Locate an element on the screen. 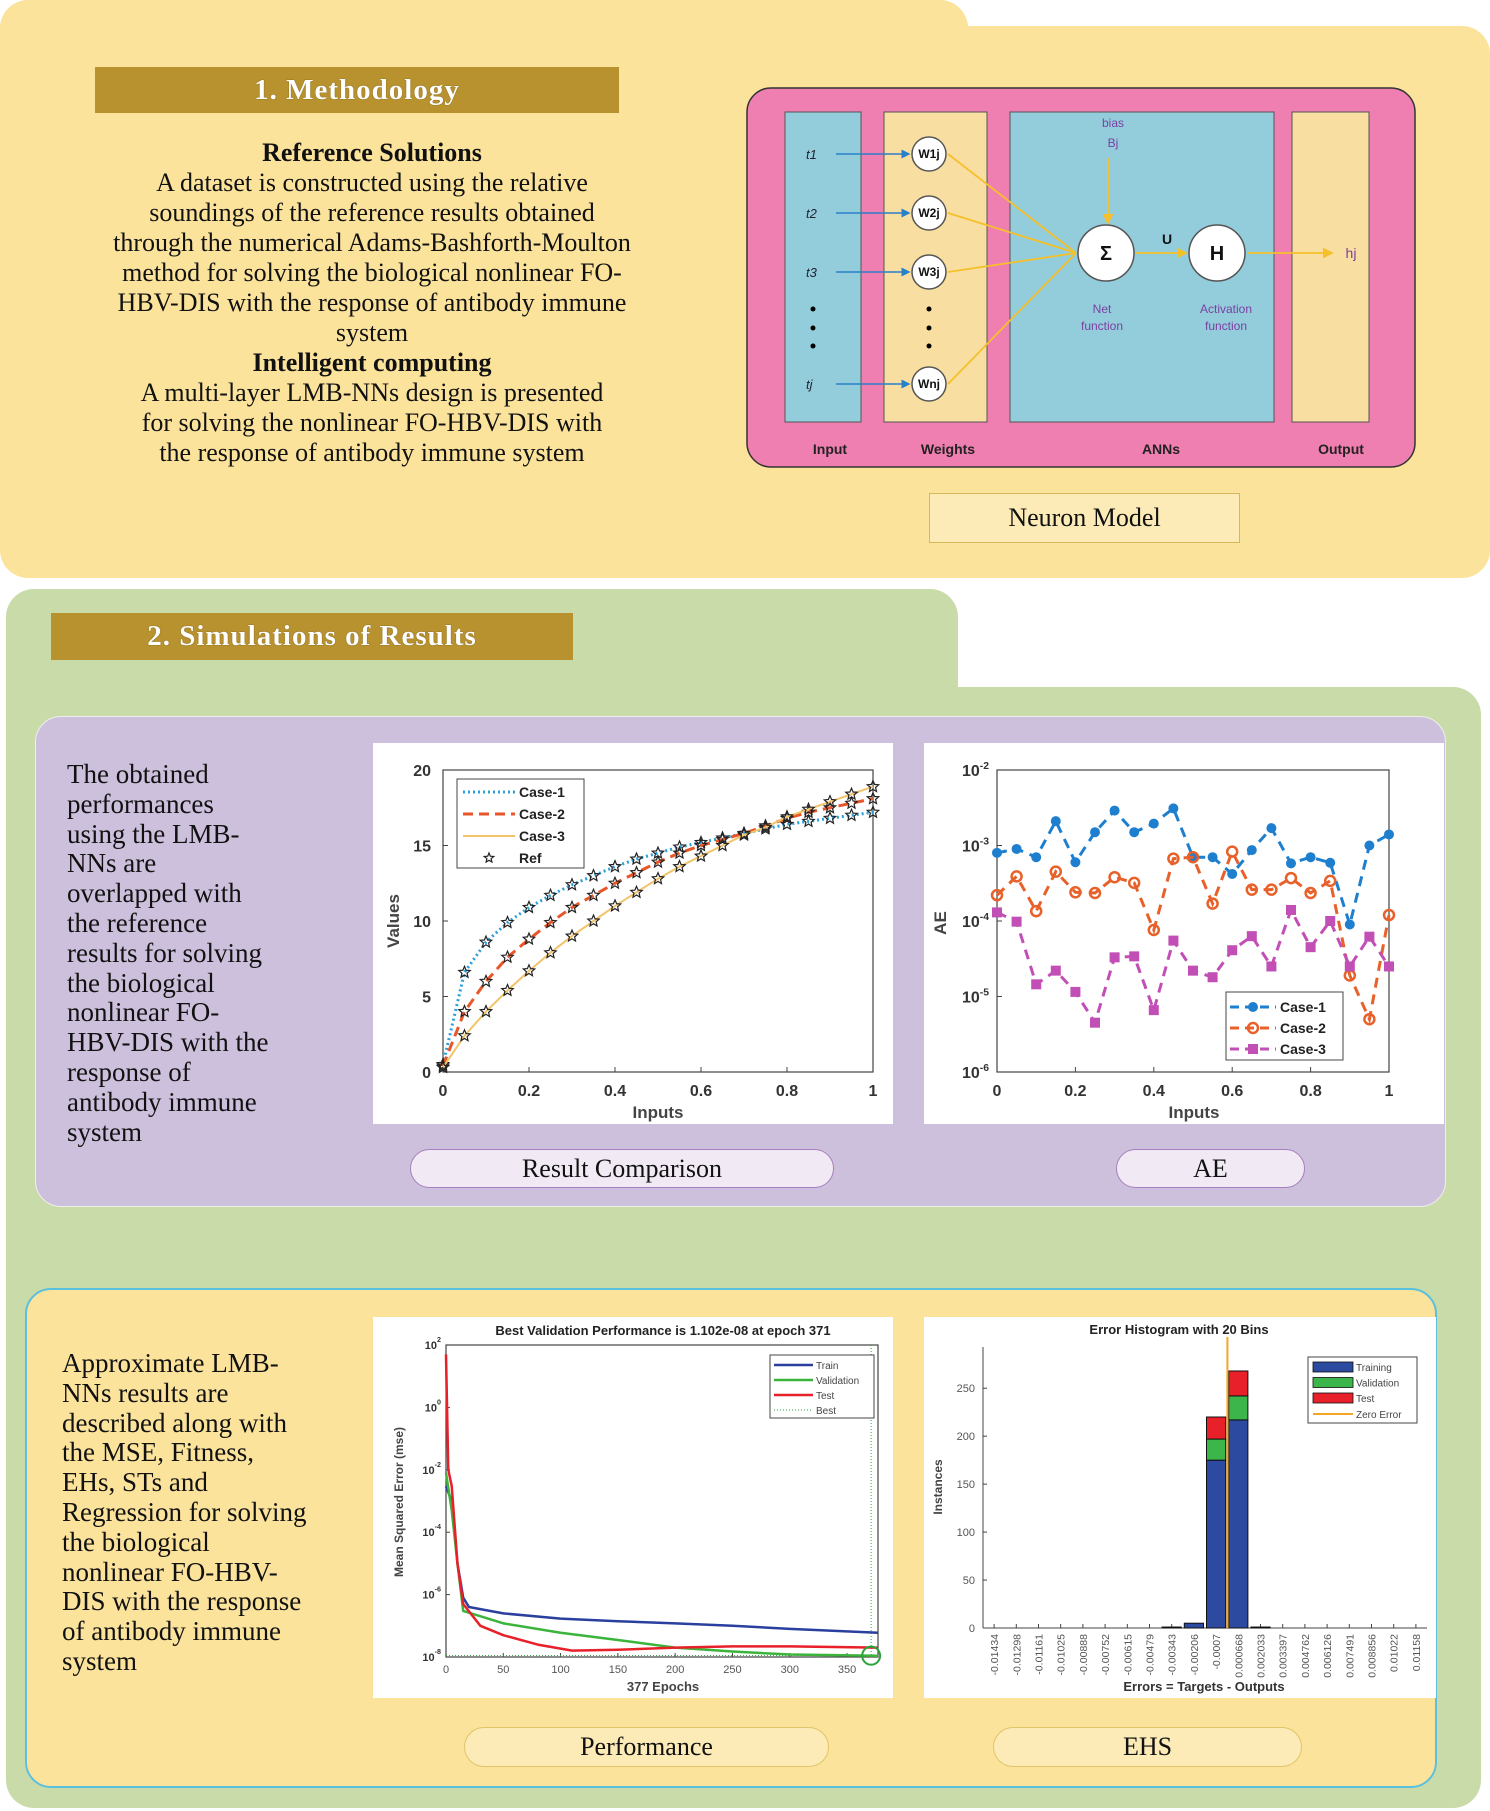  x-tick-label: -0.00615 is located at coordinates (1128, 1655).